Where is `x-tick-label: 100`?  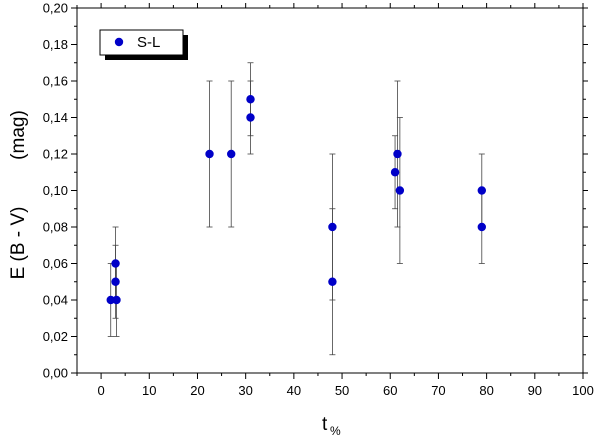 x-tick-label: 100 is located at coordinates (583, 390).